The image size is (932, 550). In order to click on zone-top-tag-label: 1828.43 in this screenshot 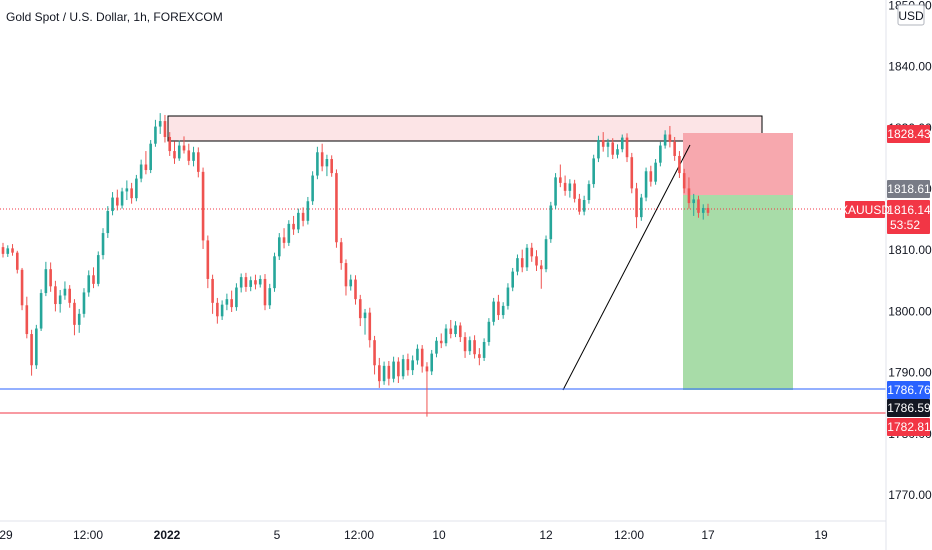, I will do `click(909, 134)`.